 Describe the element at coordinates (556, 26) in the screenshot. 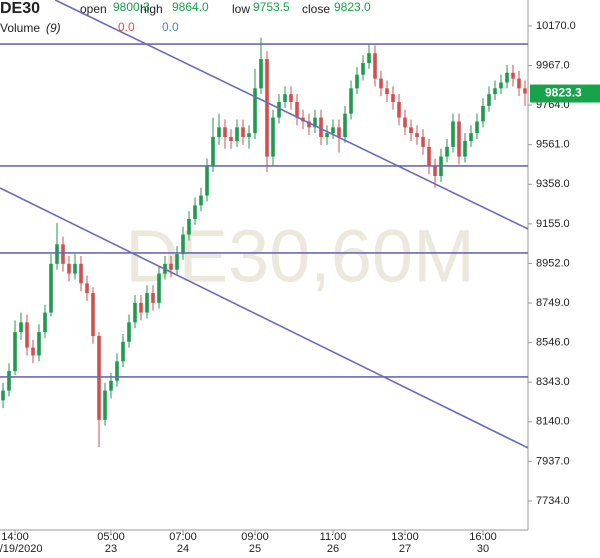

I see `y-tick-label: 10170.0` at that location.